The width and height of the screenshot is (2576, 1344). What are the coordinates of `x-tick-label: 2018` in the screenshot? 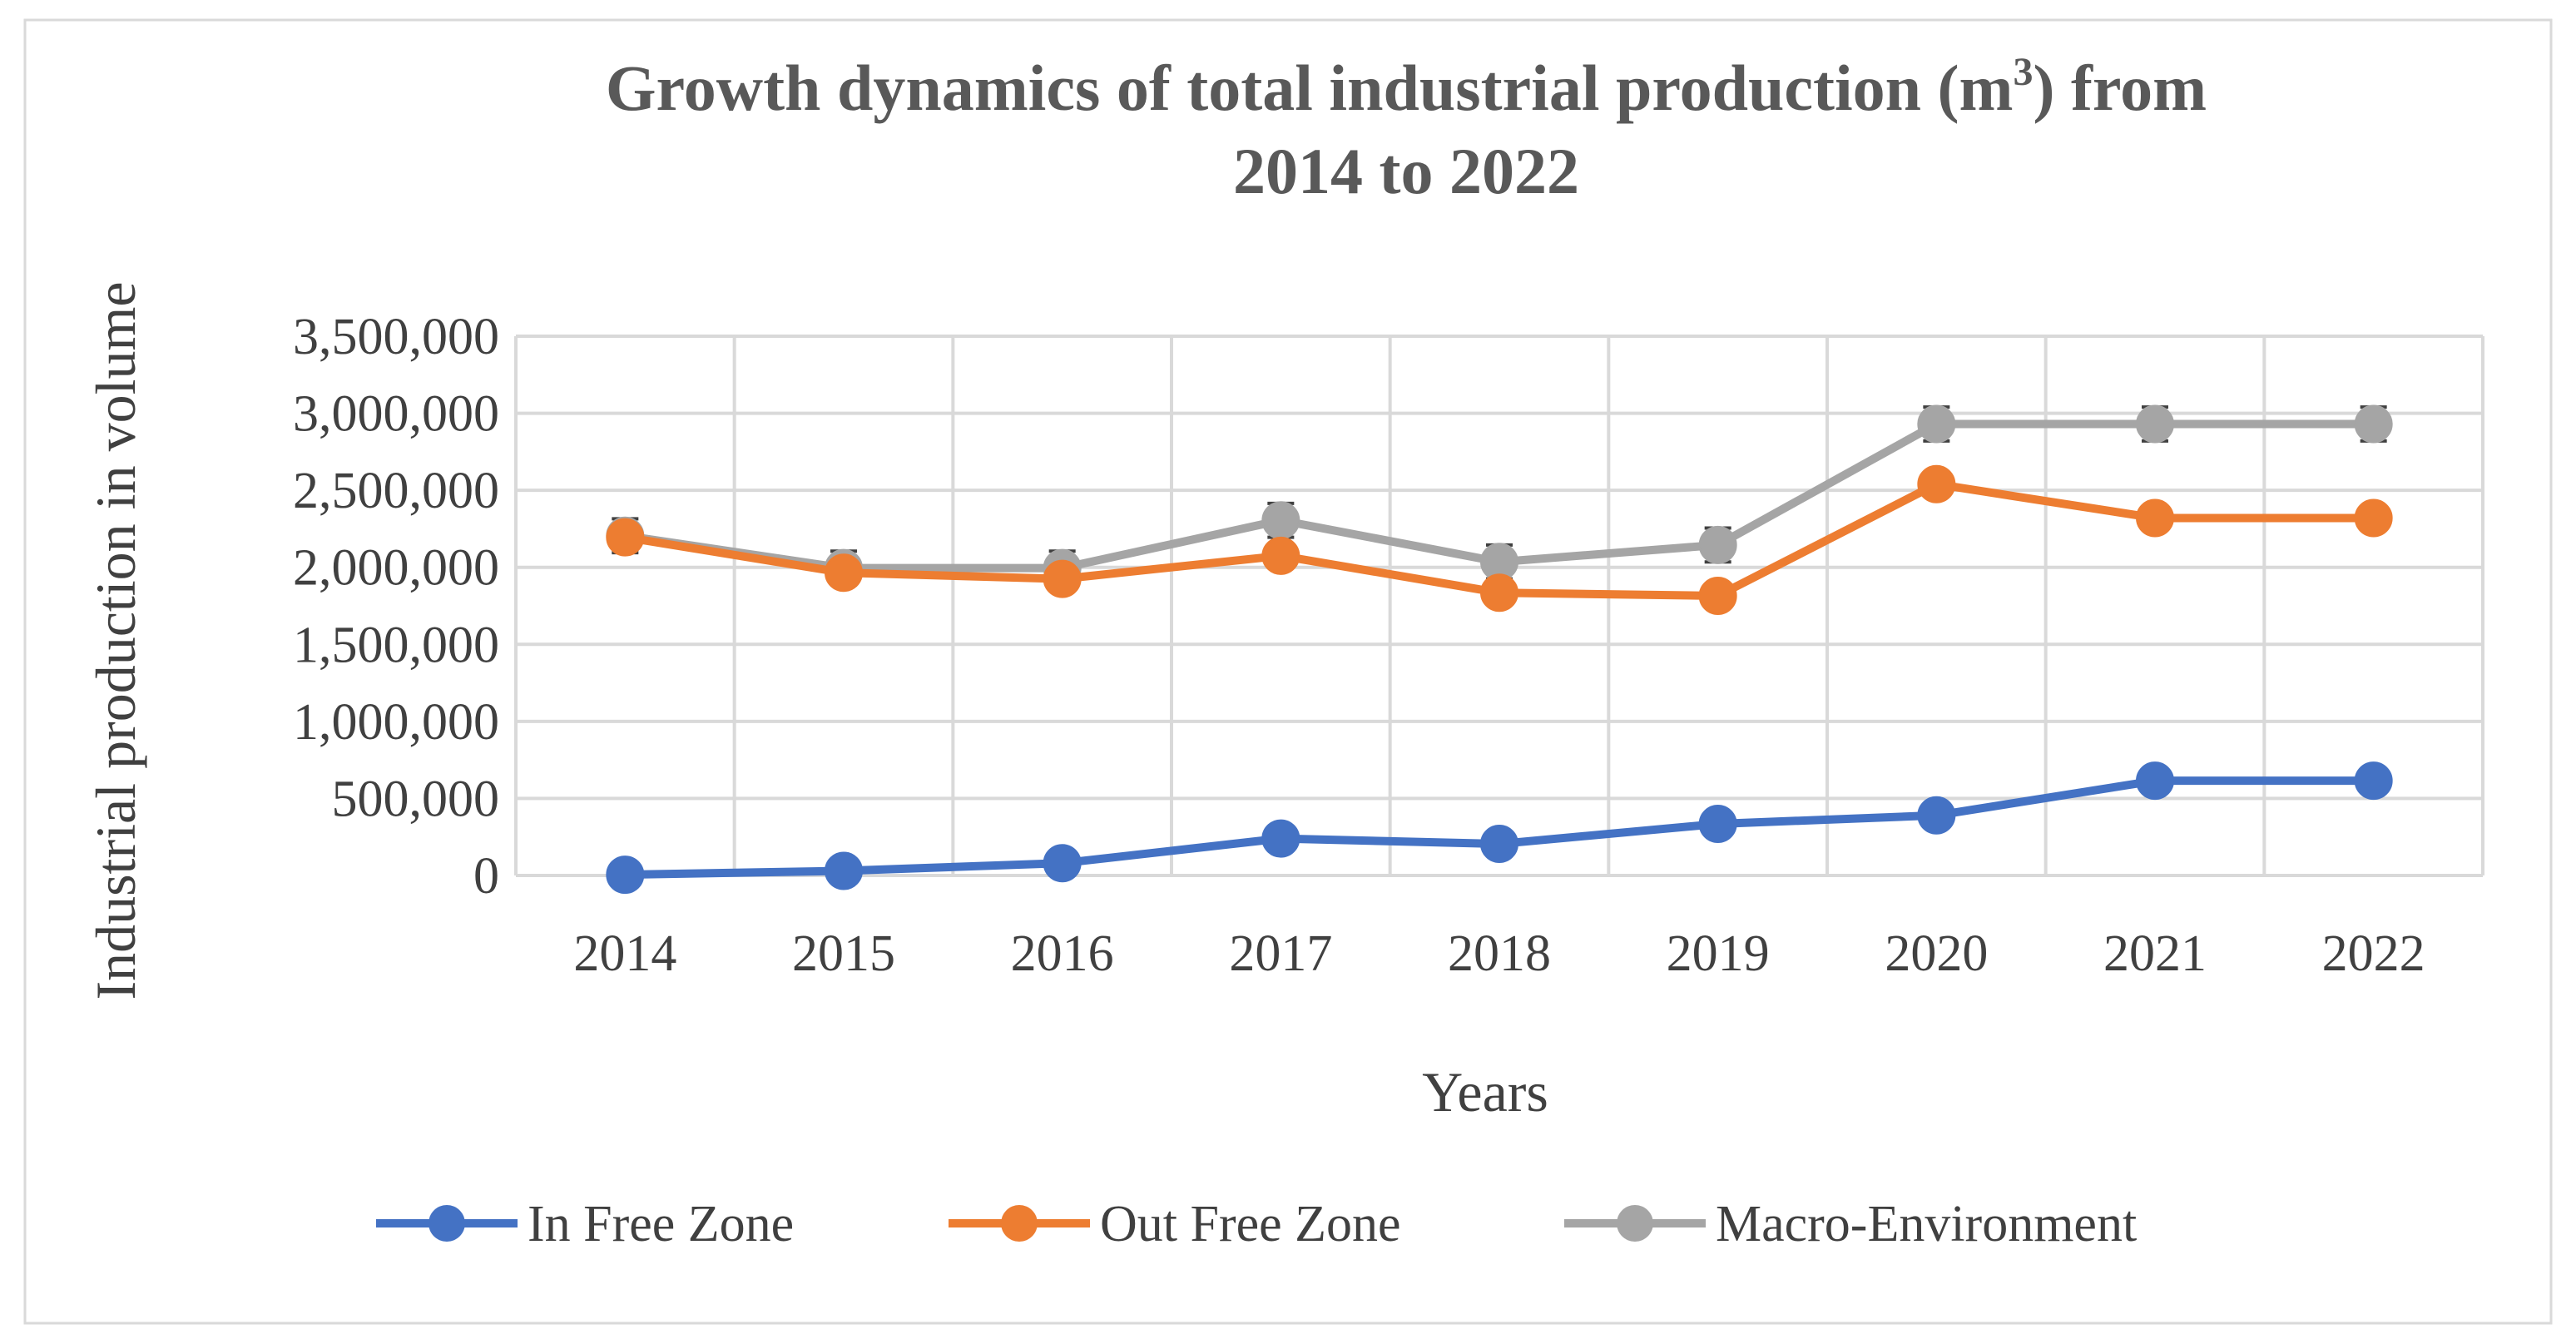 It's located at (1499, 953).